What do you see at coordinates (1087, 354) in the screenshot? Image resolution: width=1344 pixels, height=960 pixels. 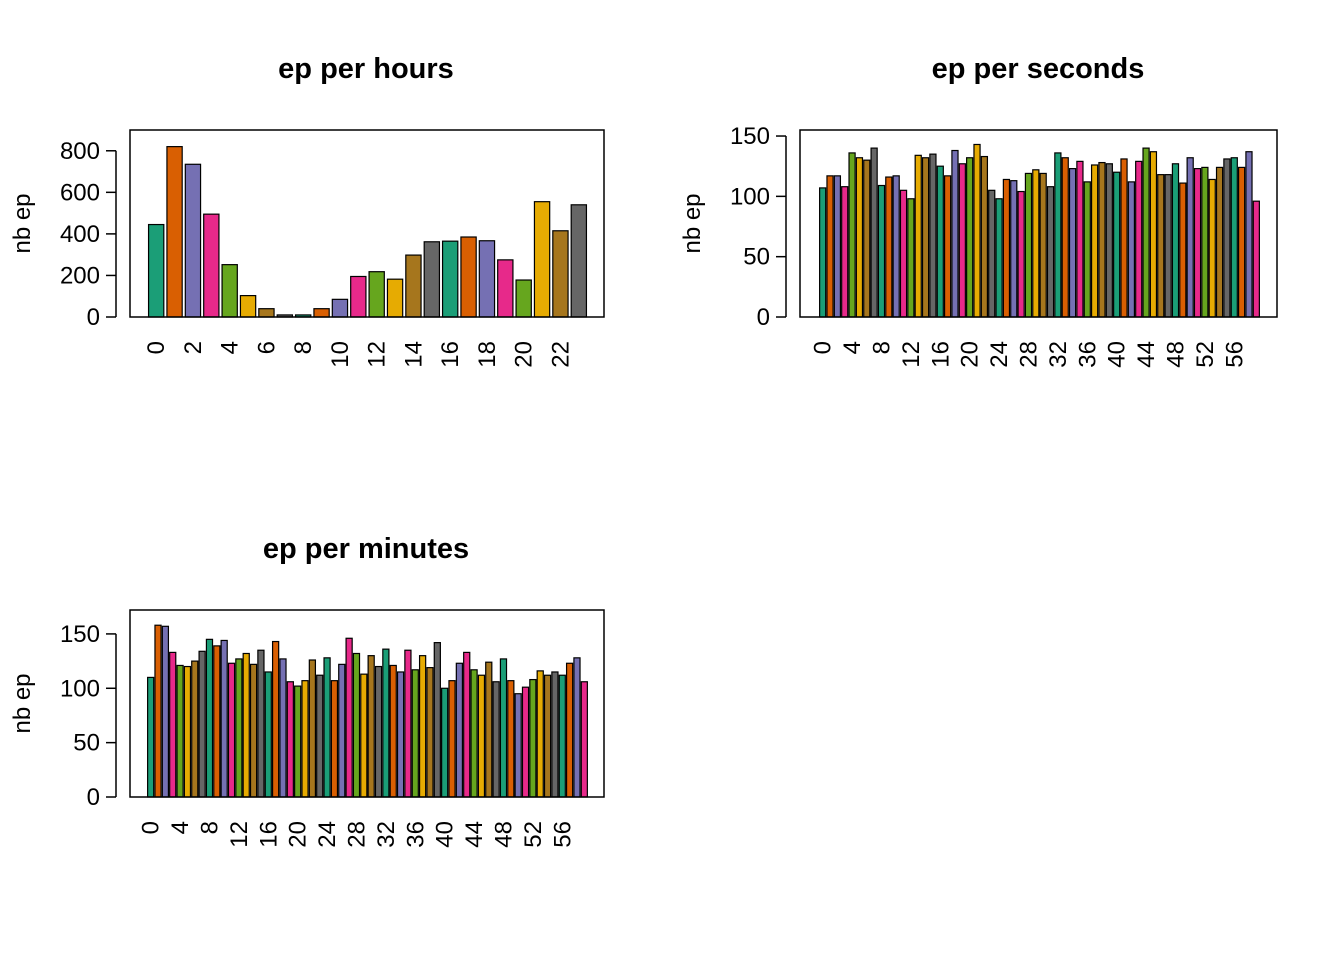 I see `x-tick-label: 36` at bounding box center [1087, 354].